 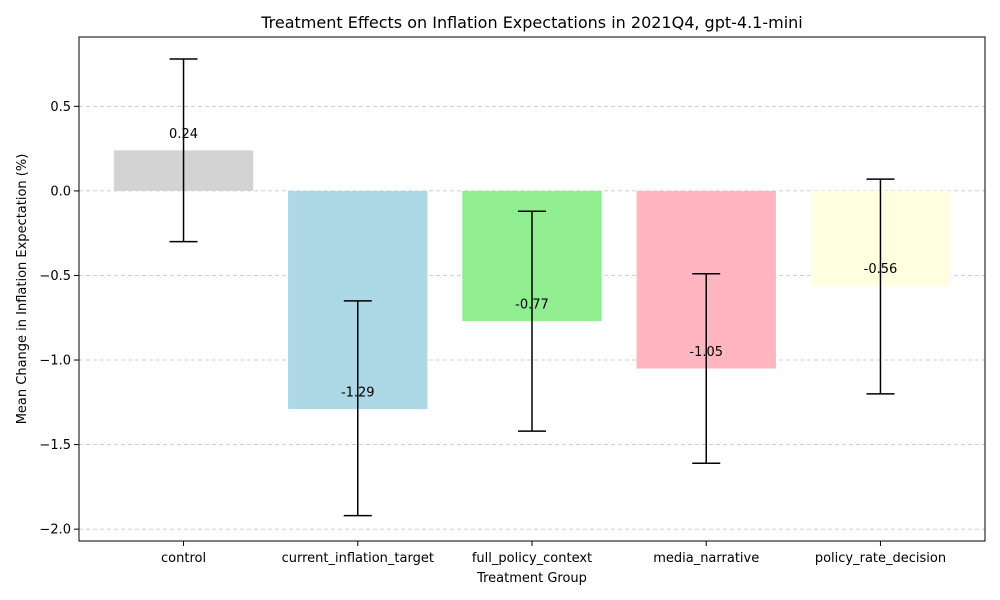 What do you see at coordinates (60, 107) in the screenshot?
I see `y-tick-label: 0.5` at bounding box center [60, 107].